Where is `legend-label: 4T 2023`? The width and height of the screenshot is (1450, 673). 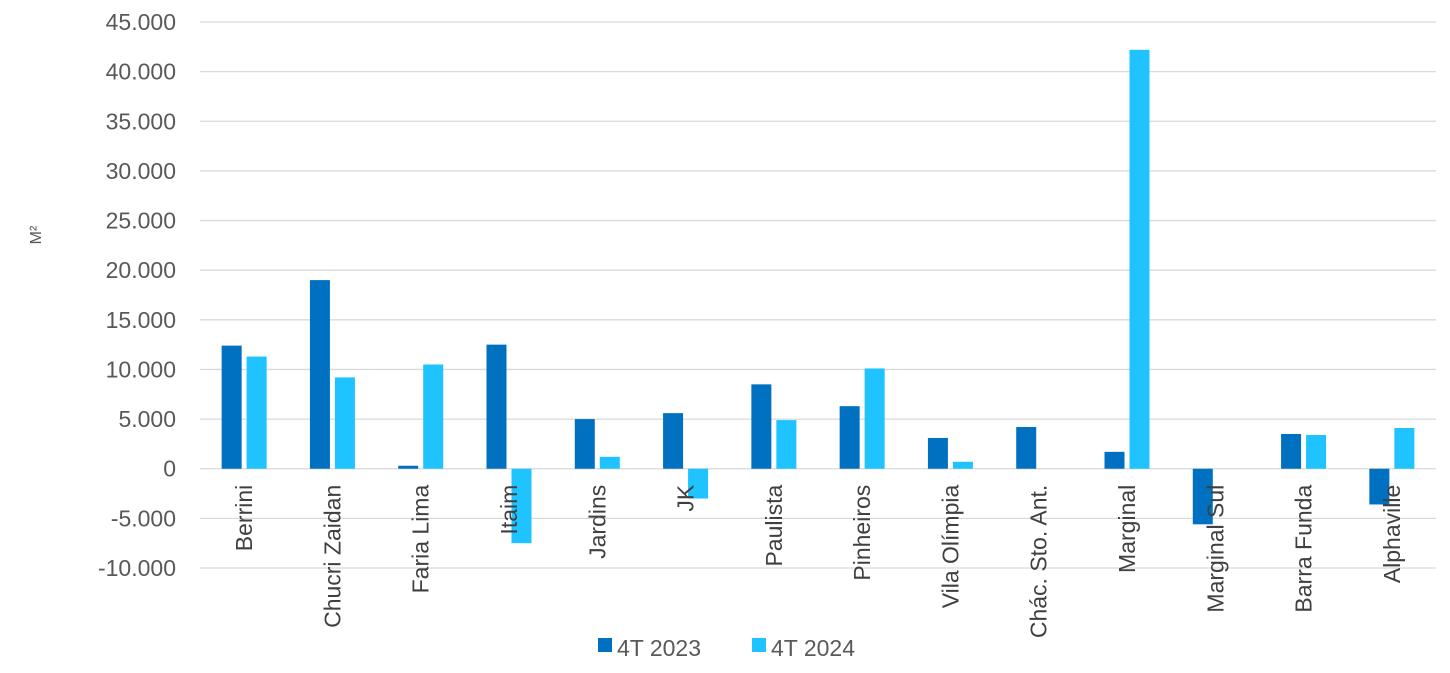
legend-label: 4T 2023 is located at coordinates (659, 648).